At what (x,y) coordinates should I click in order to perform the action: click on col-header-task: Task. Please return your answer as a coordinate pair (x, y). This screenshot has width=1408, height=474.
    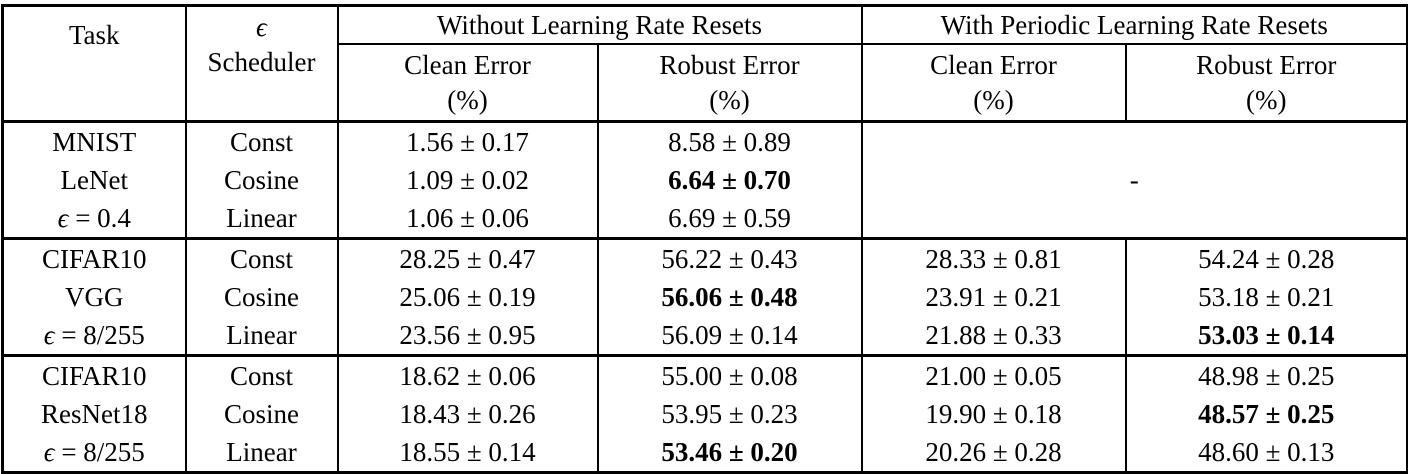
    Looking at the image, I should click on (94, 64).